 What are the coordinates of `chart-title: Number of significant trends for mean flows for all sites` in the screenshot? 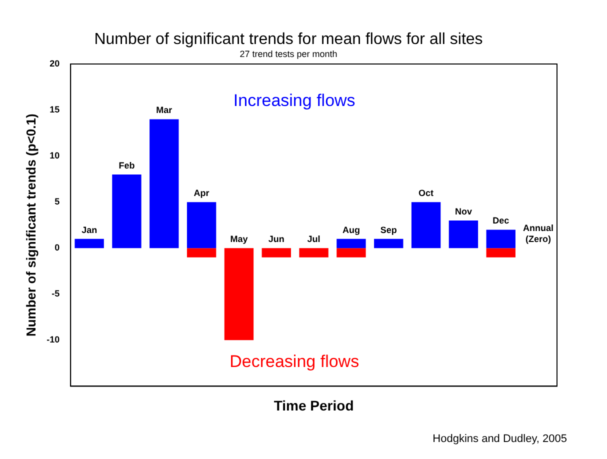 It's located at (288, 39).